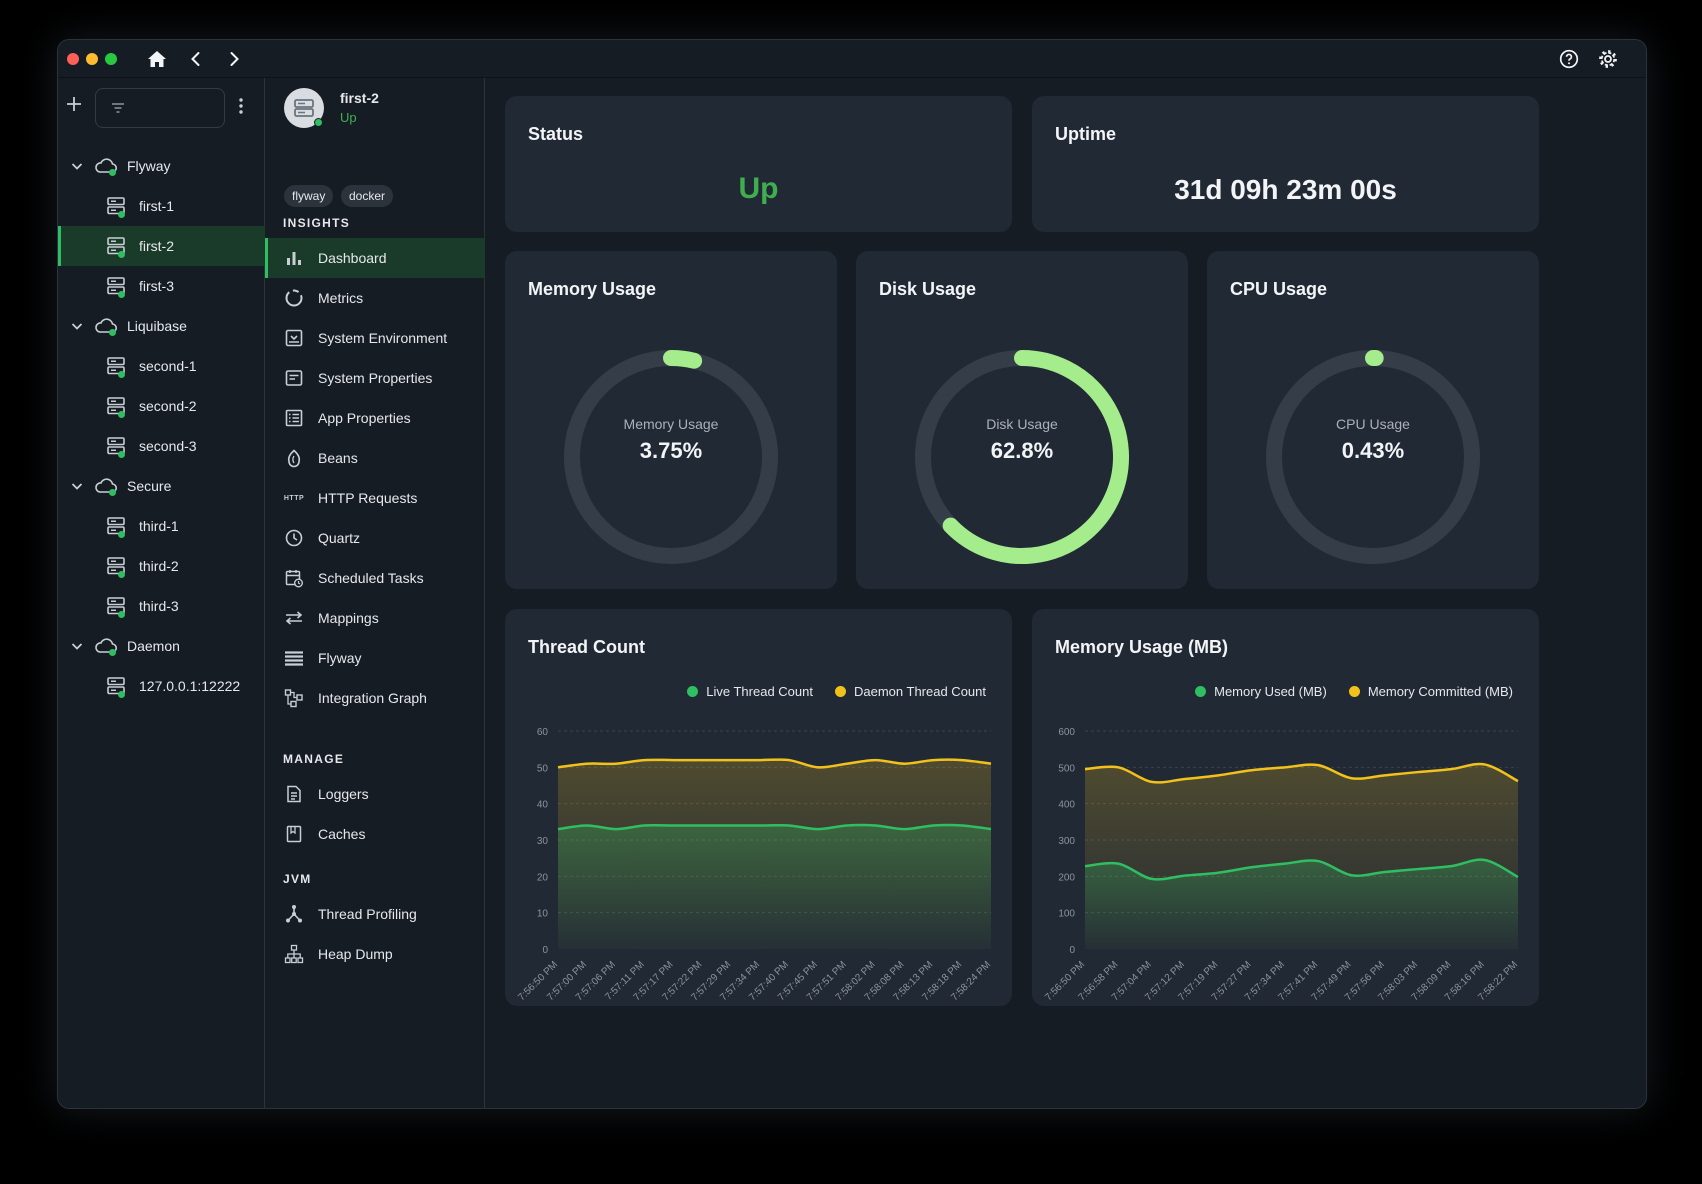  What do you see at coordinates (294, 498) in the screenshot?
I see `http-icon: HTTP` at bounding box center [294, 498].